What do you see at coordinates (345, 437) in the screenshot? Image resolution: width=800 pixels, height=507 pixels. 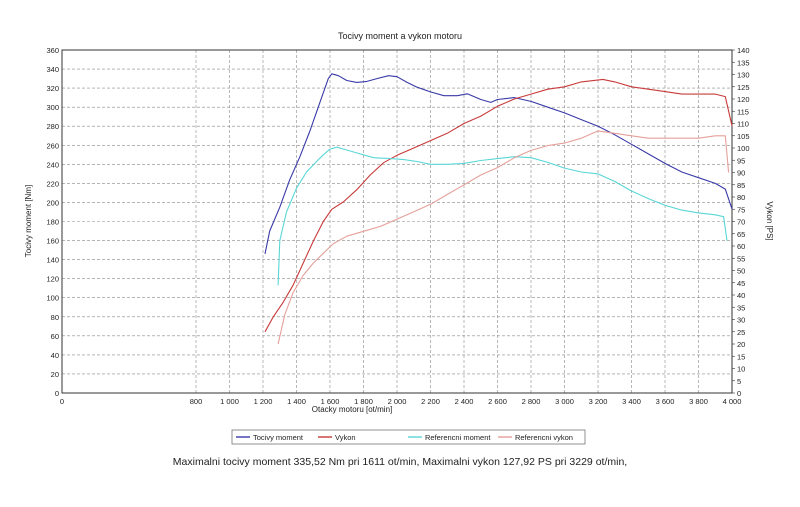 I see `legend-label: Vykon` at bounding box center [345, 437].